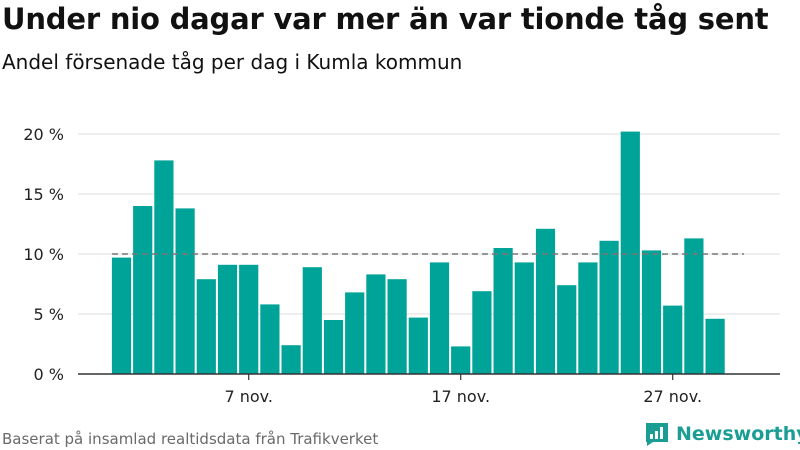 The width and height of the screenshot is (800, 450). I want to click on x-tick-label: 17 nov., so click(460, 396).